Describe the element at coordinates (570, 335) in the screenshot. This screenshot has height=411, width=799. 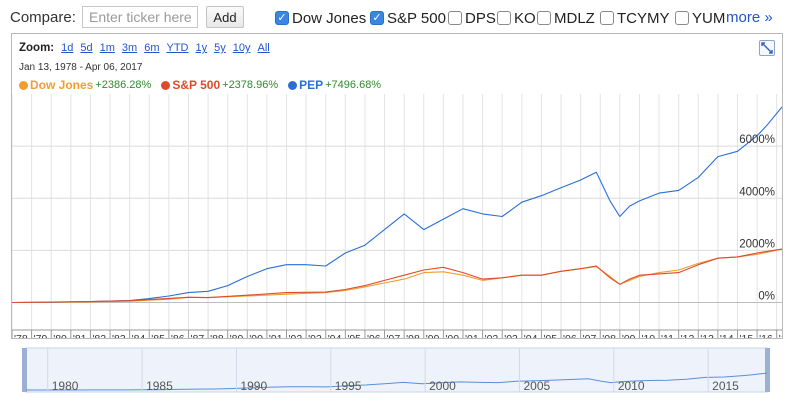
I see `x-tick-label: '06` at that location.